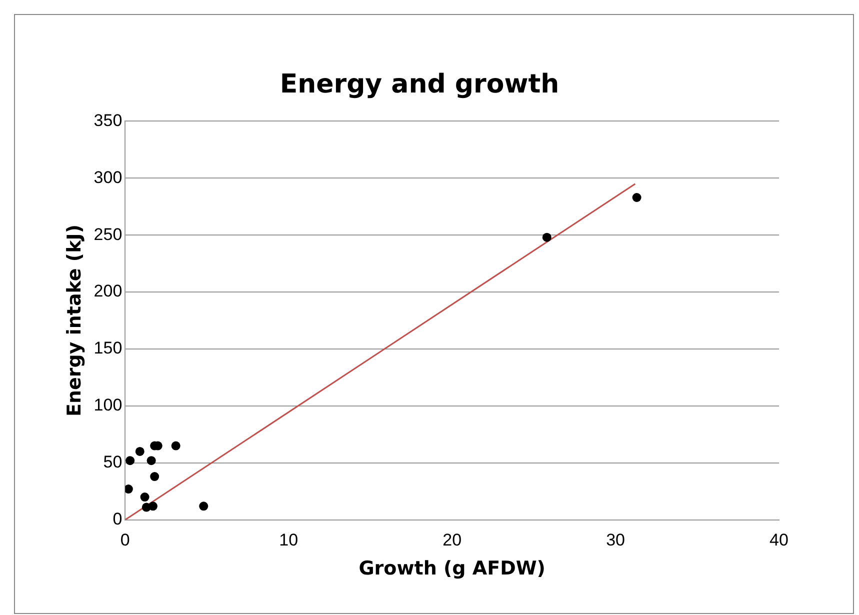 This screenshot has width=859, height=615. I want to click on x-tick-label: 10, so click(288, 540).